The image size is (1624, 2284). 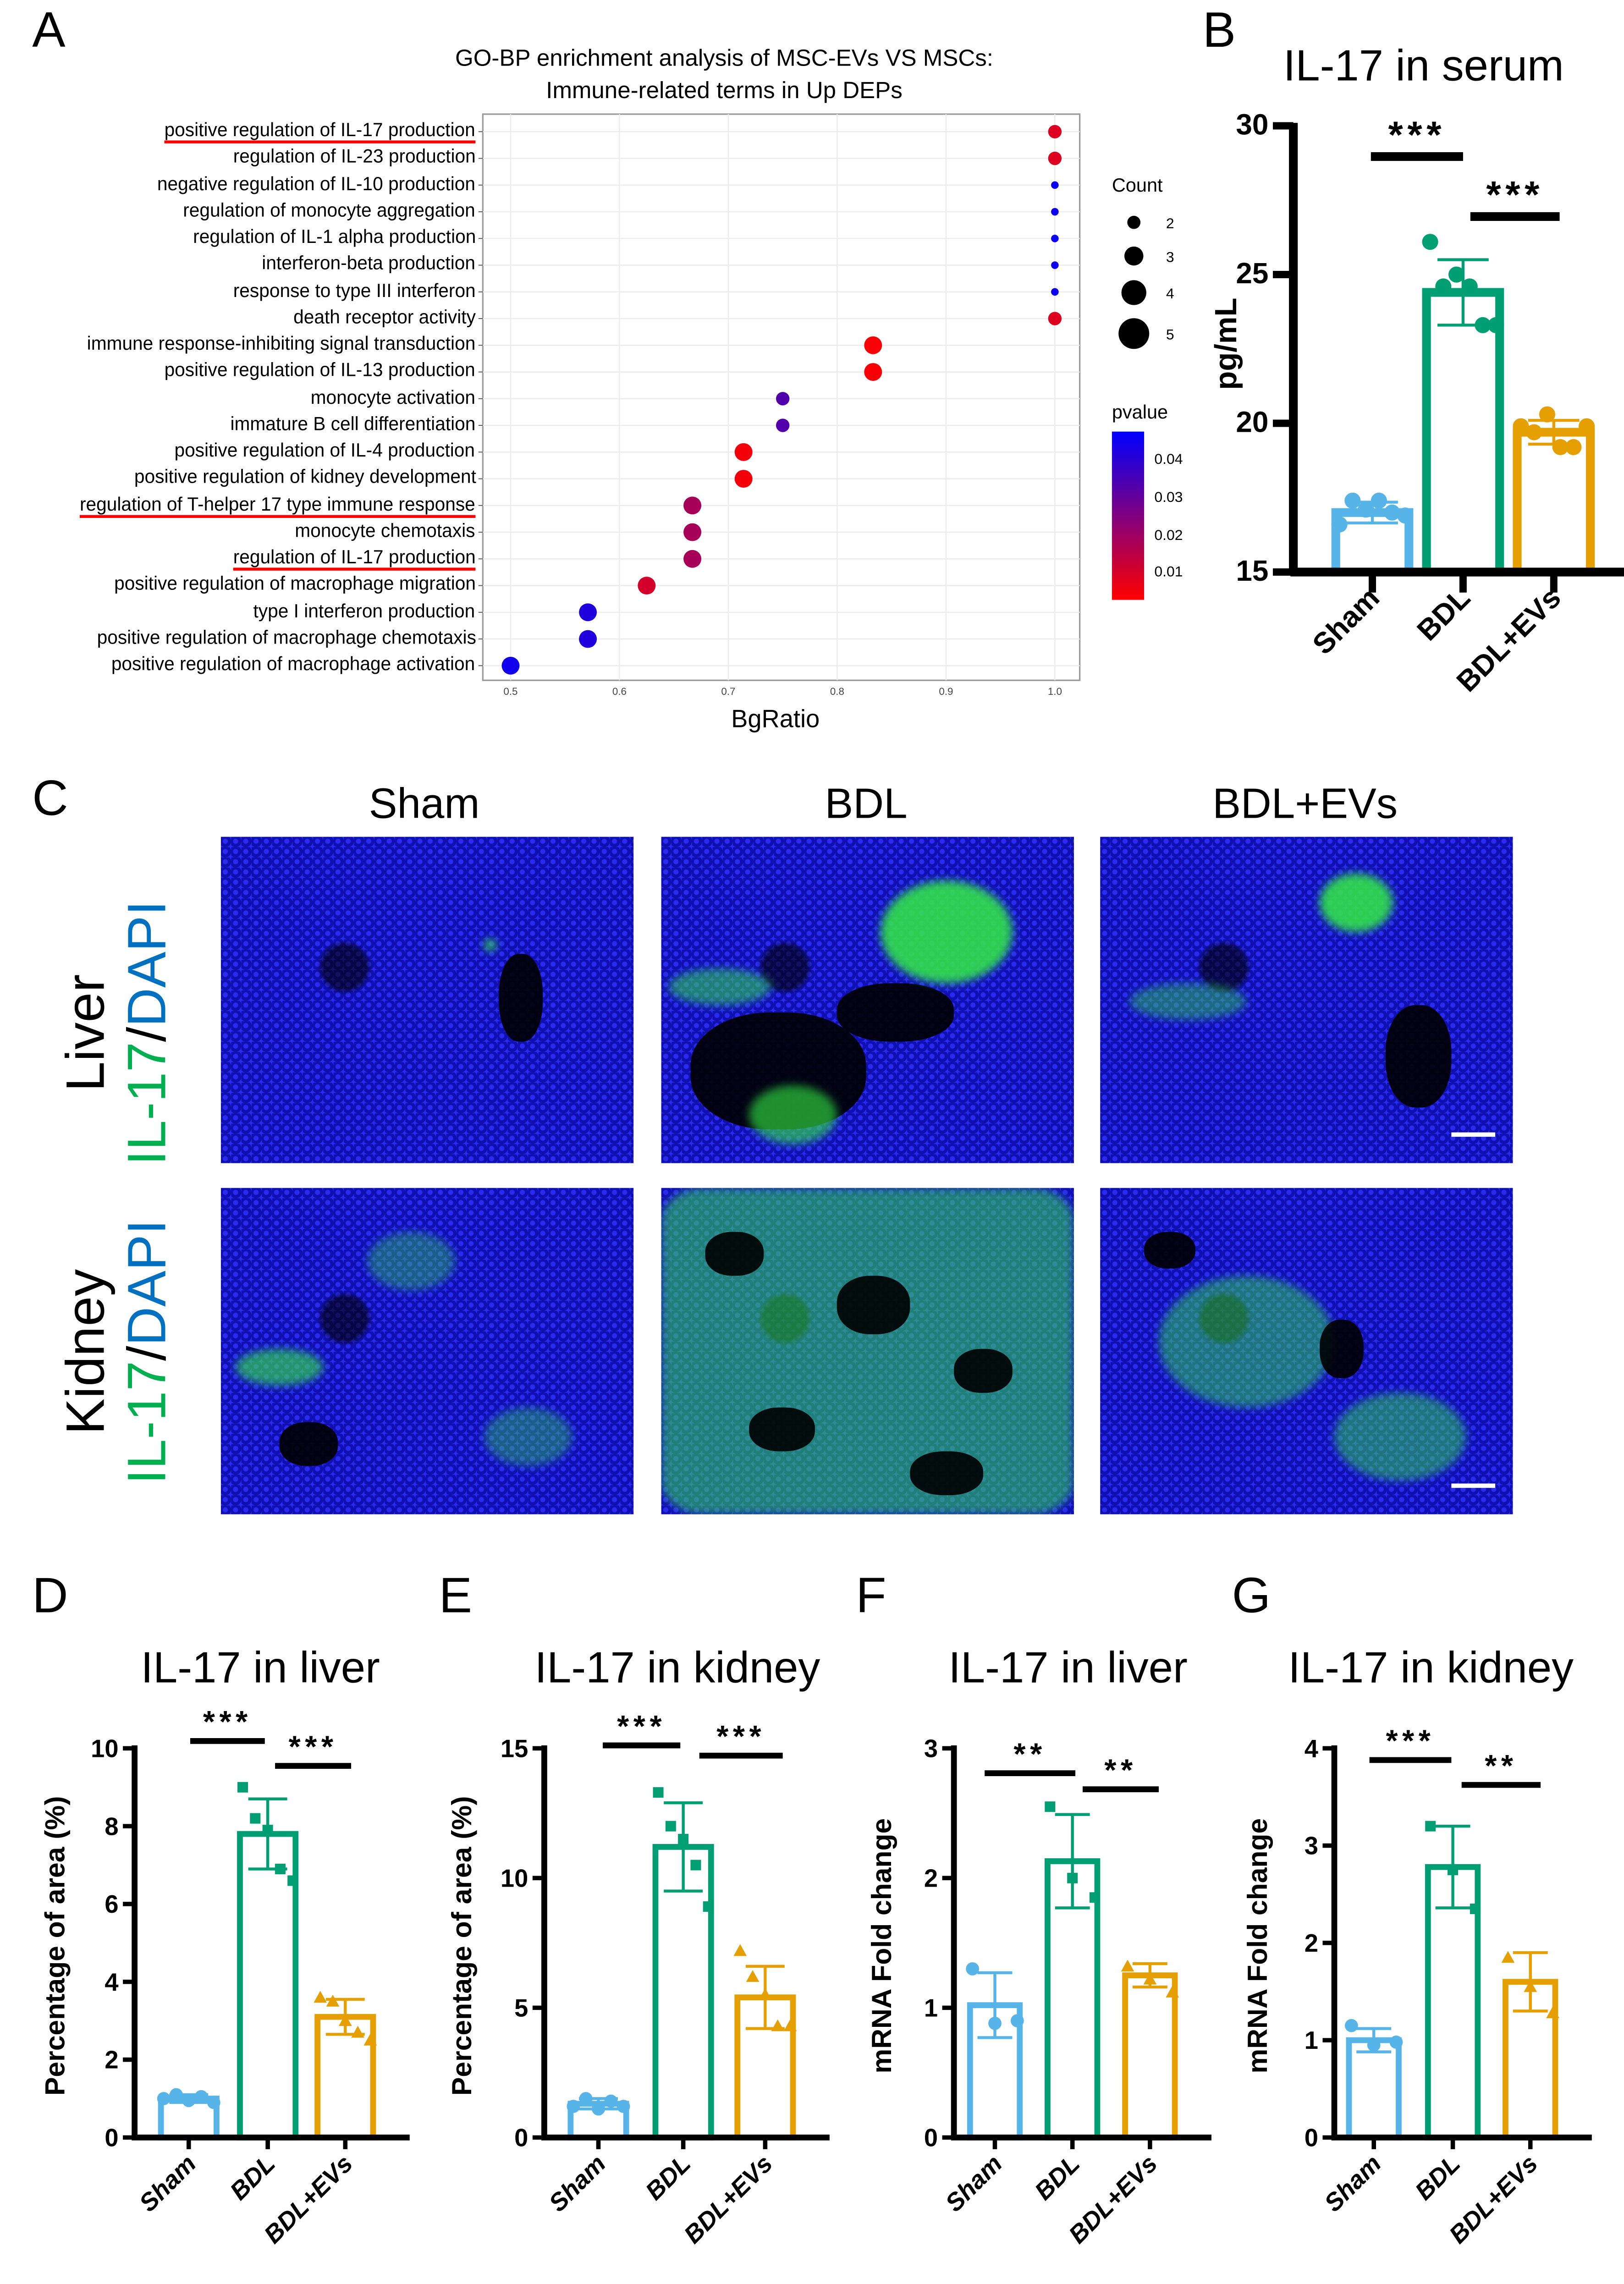 What do you see at coordinates (50, 1596) in the screenshot?
I see `panel-letter-d: D` at bounding box center [50, 1596].